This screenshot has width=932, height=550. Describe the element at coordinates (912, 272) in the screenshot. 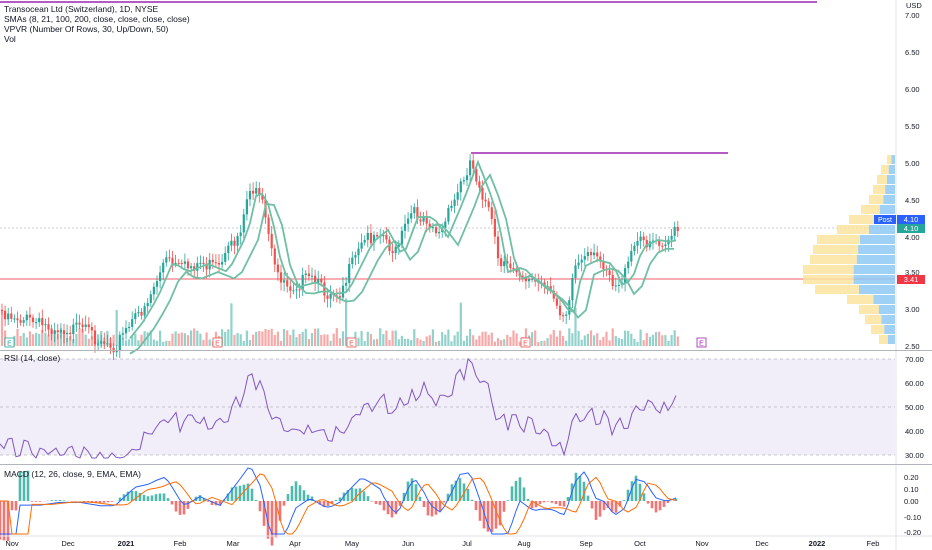

I see `price-tick: 3.50` at that location.